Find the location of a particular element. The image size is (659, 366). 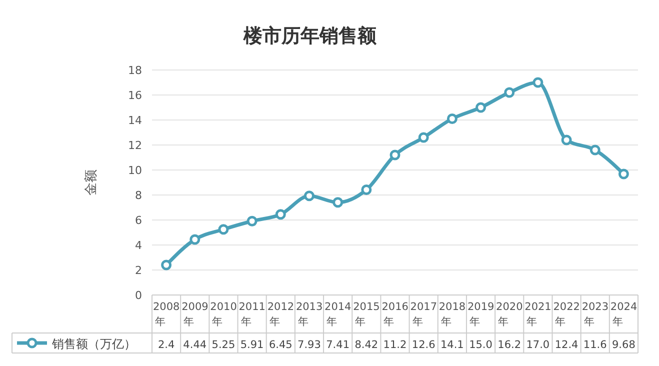

x-tick-label: 2020年 is located at coordinates (509, 314).